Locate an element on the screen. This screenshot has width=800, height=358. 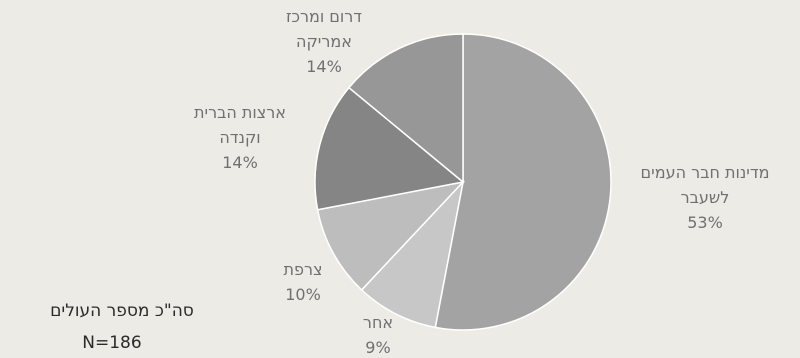
slice-france is located at coordinates (391, 235).